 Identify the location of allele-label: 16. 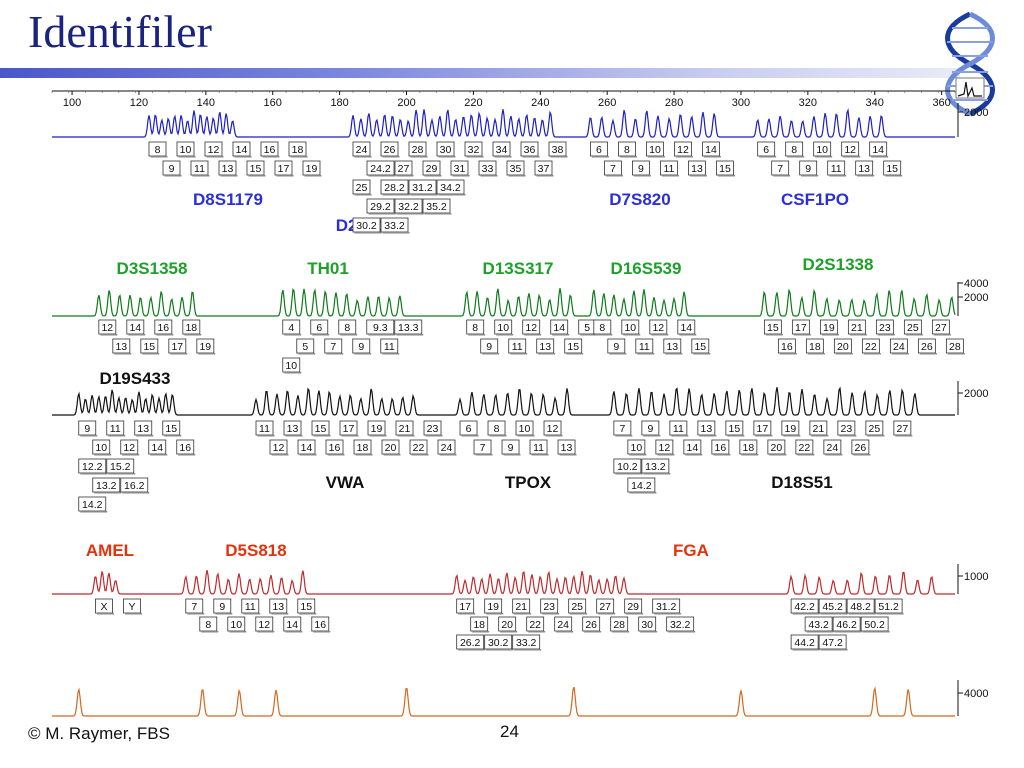
(320, 625).